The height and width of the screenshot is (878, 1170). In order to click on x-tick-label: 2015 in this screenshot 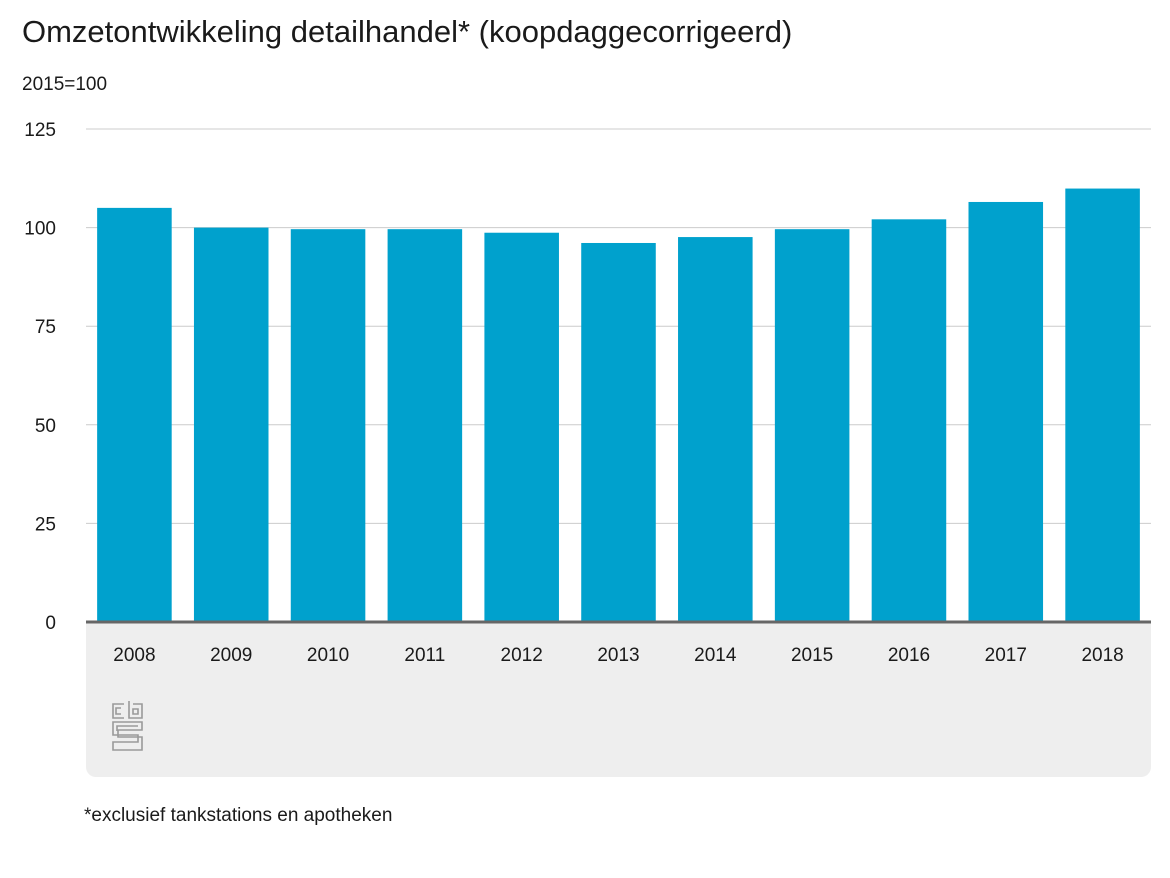, I will do `click(812, 655)`.